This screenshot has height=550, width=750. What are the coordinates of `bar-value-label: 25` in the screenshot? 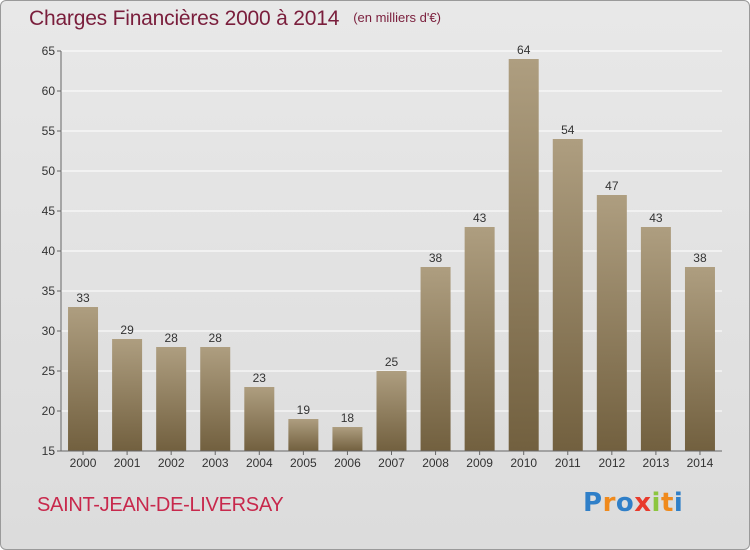 It's located at (392, 362).